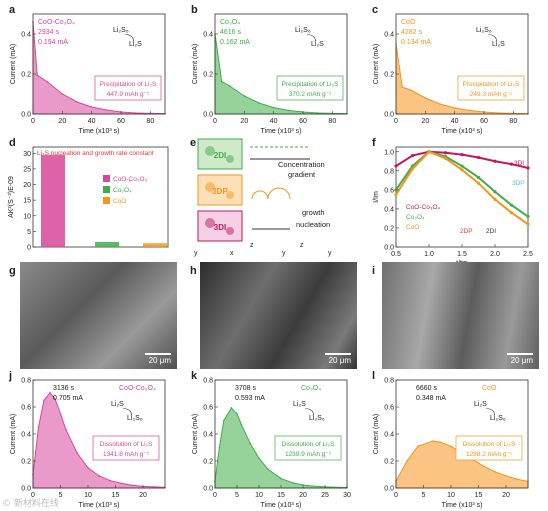 This screenshot has width=548, height=511. I want to click on peak-current: 0.134 mA, so click(416, 42).